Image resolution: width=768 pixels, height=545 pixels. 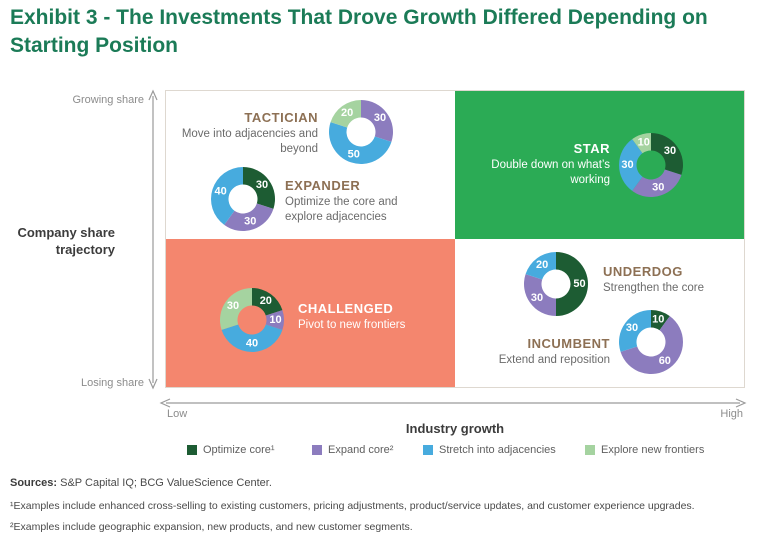 I want to click on legend-item-3: Explore new frontiers, so click(x=644, y=450).